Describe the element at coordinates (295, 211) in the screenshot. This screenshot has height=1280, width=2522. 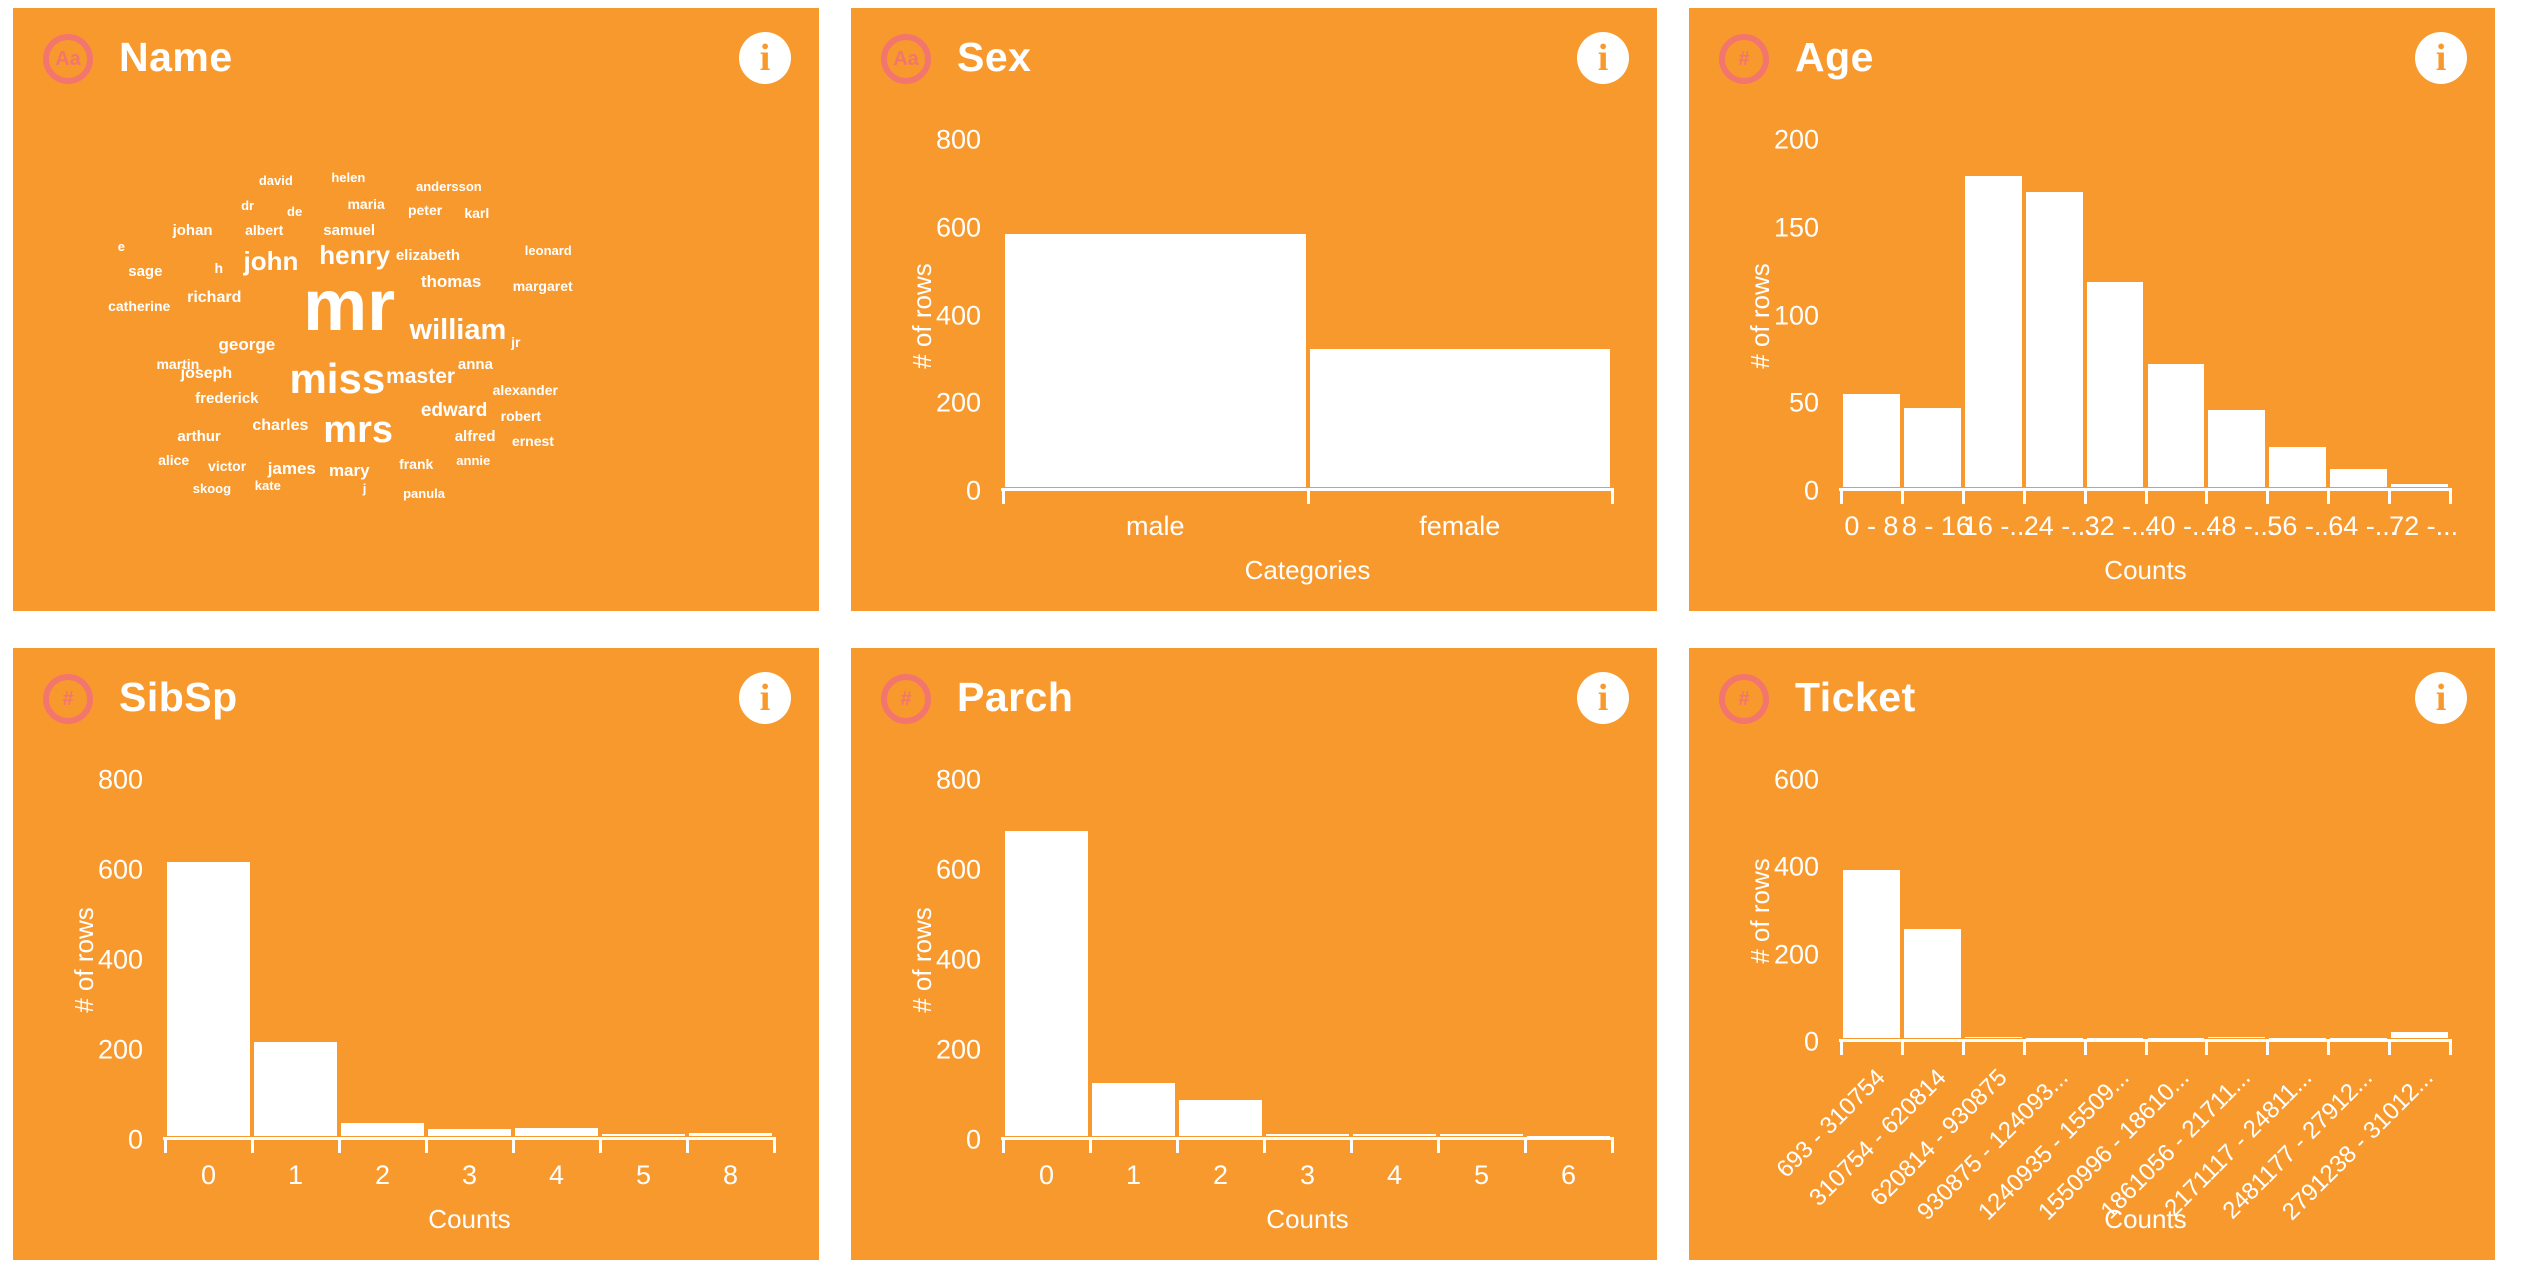
I see `cloud-word-de: de` at that location.